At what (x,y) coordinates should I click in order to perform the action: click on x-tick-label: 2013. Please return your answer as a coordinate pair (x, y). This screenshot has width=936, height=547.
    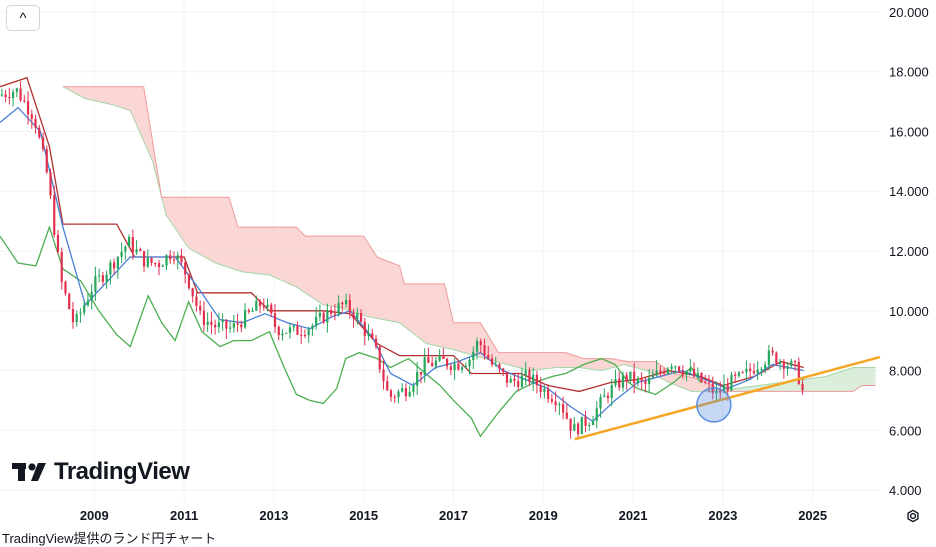
    Looking at the image, I should click on (273, 515).